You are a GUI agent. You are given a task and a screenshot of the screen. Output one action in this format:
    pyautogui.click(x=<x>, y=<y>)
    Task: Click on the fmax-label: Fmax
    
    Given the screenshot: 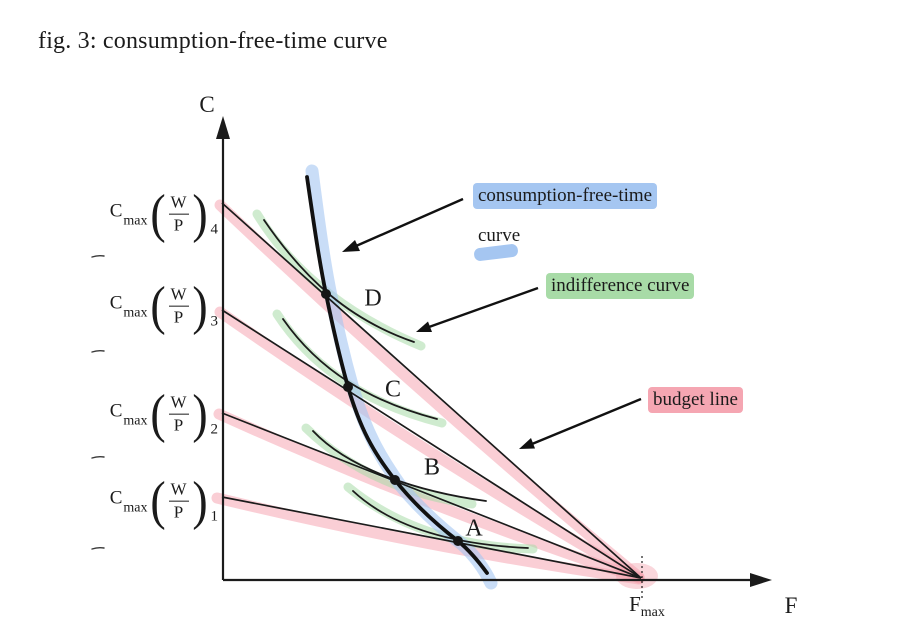 What is the action you would take?
    pyautogui.click(x=647, y=606)
    